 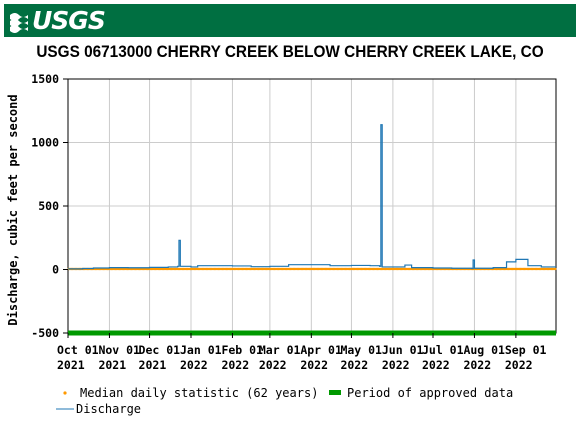 I want to click on legend-item-discharge: Discharge, so click(x=98, y=409).